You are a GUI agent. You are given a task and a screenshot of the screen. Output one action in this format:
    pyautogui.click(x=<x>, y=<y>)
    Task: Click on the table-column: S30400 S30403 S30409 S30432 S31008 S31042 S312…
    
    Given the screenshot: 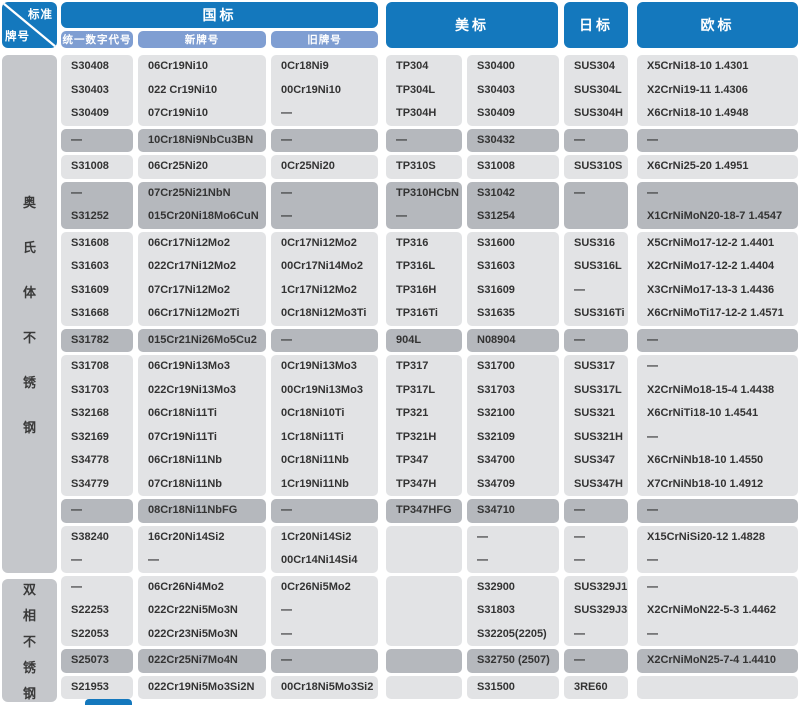 What is the action you would take?
    pyautogui.click(x=513, y=378)
    